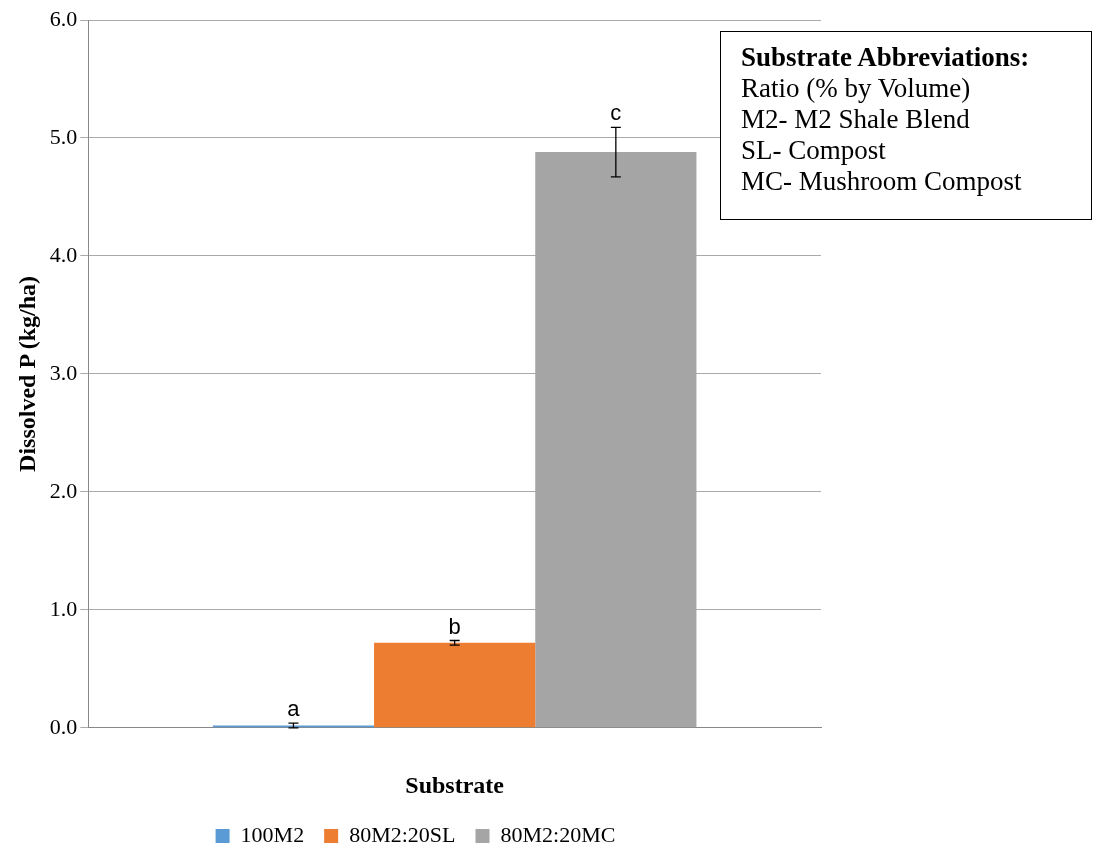 This screenshot has height=867, width=1099. What do you see at coordinates (63, 726) in the screenshot?
I see `y-tick-label: 0.0` at bounding box center [63, 726].